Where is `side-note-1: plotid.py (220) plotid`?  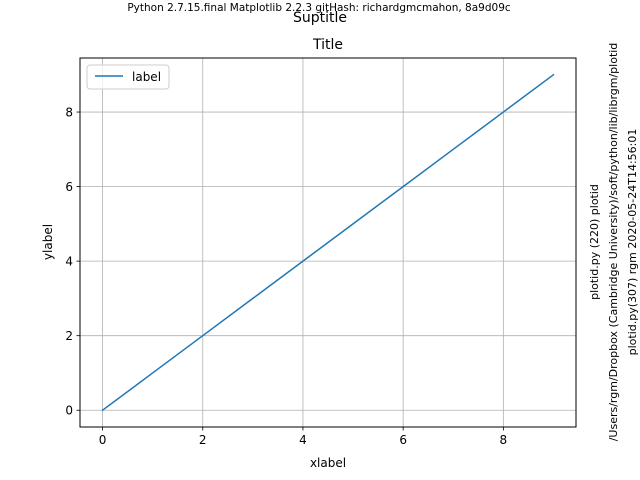
side-note-1: plotid.py (220) plotid is located at coordinates (594, 242).